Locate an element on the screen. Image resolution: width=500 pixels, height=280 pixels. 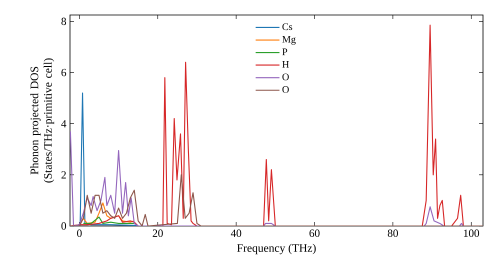
legend-label: Cs is located at coordinates (287, 26).